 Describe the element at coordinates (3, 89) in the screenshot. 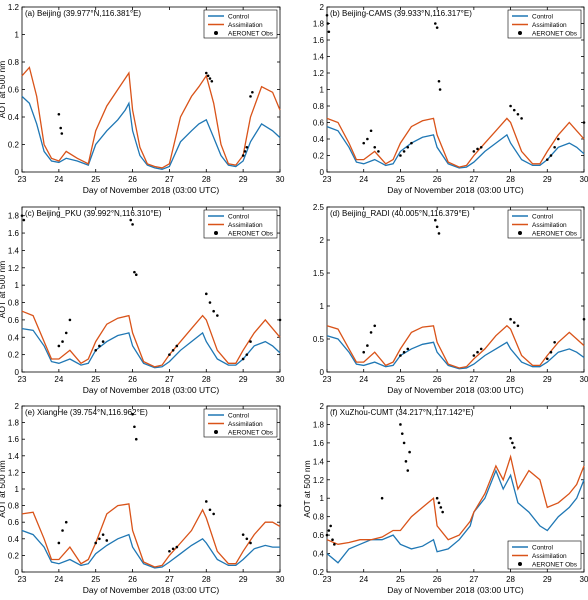

I see `panel-0-ylabel: AOT at 500 nm` at that location.